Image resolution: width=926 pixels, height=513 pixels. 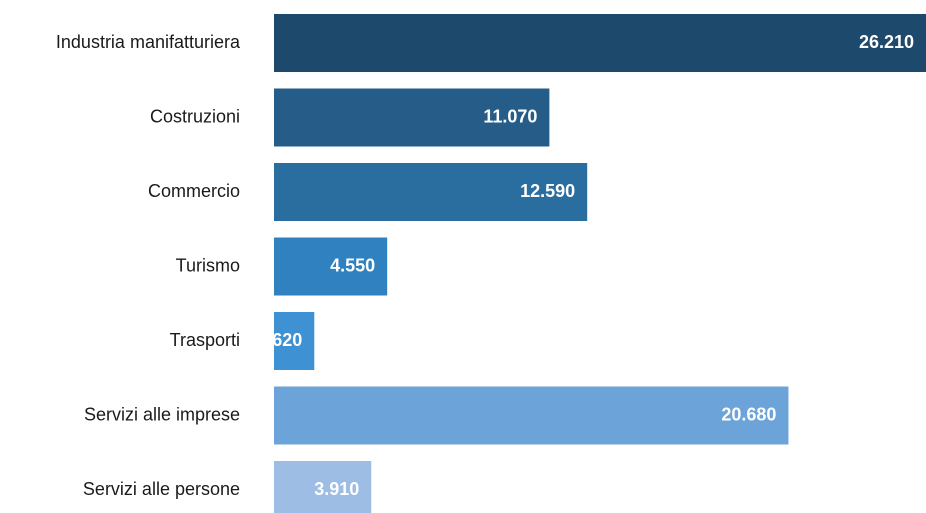 I want to click on category-label-1: Industria manifatturiera, so click(x=148, y=42).